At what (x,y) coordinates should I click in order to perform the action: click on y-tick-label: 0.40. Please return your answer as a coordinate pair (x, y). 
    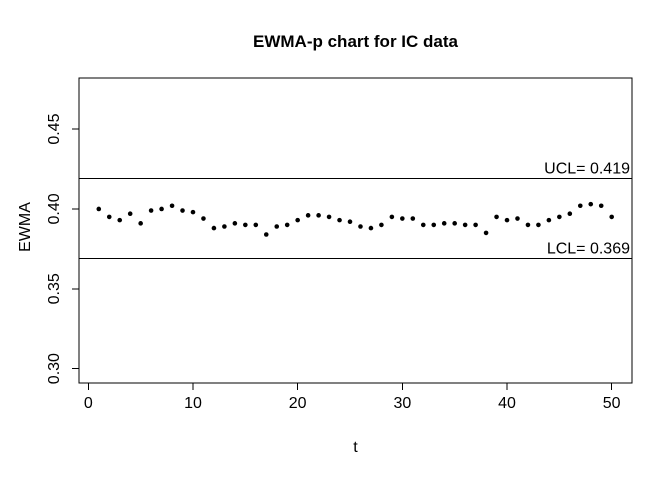
    Looking at the image, I should click on (54, 208).